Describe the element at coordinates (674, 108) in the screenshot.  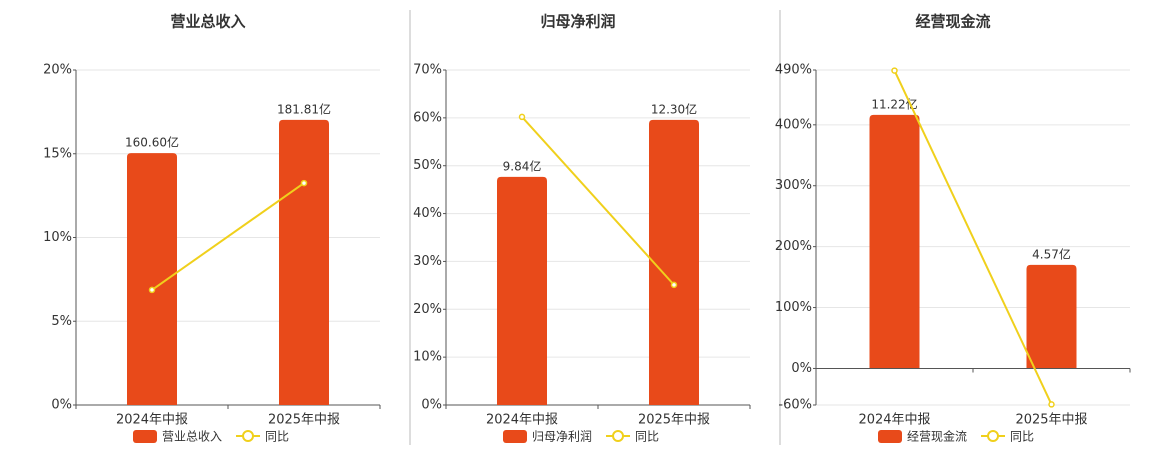
I see `value-label: 12.30亿` at that location.